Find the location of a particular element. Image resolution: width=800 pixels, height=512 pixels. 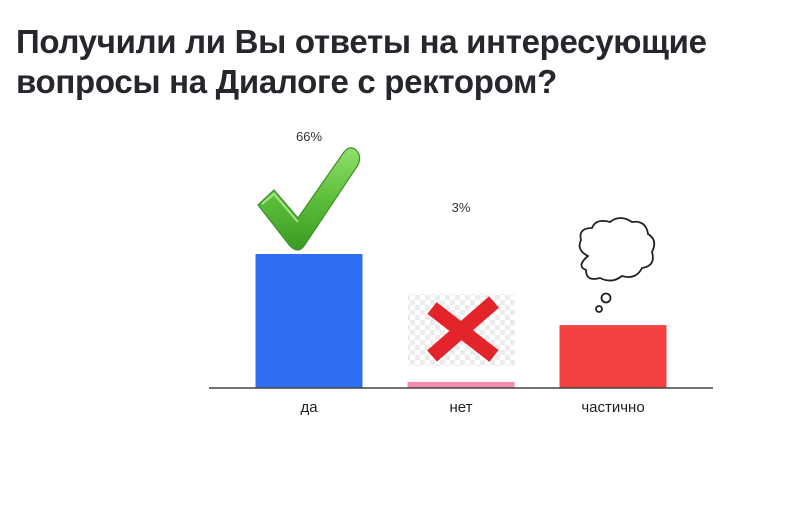

value-label: 3% is located at coordinates (461, 207).